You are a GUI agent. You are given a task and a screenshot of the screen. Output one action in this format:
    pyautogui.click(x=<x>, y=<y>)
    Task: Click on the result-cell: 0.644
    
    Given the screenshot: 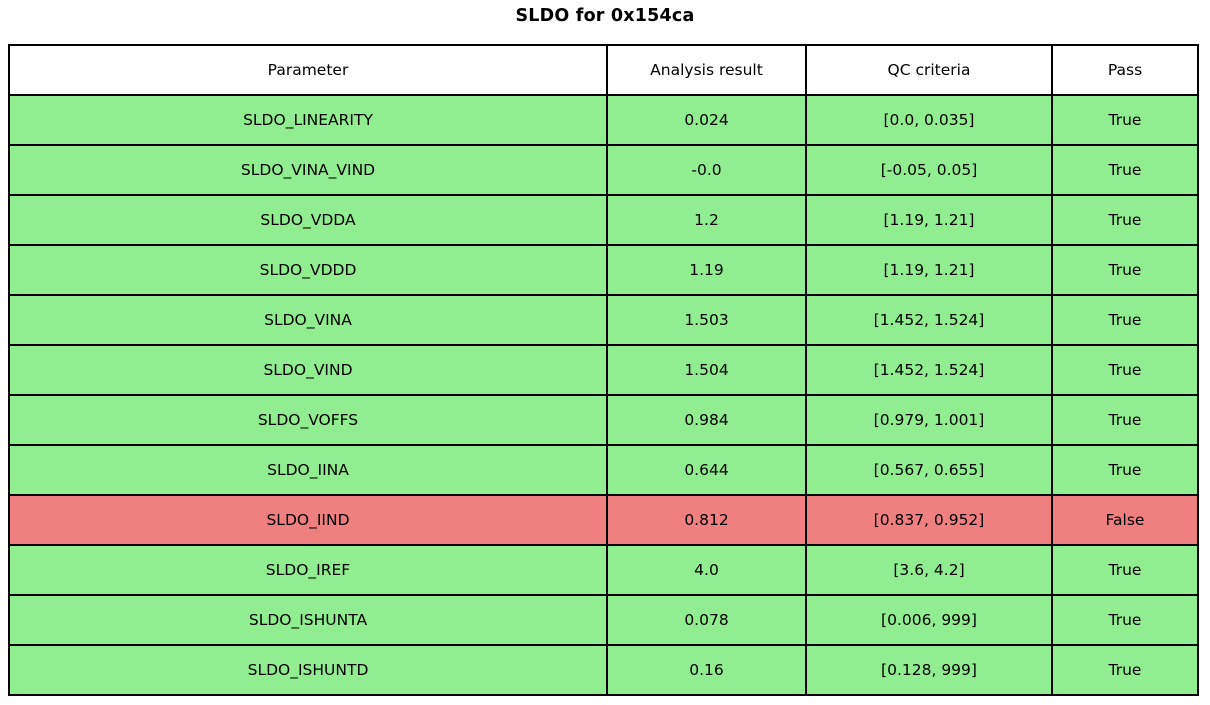 What is the action you would take?
    pyautogui.click(x=706, y=470)
    